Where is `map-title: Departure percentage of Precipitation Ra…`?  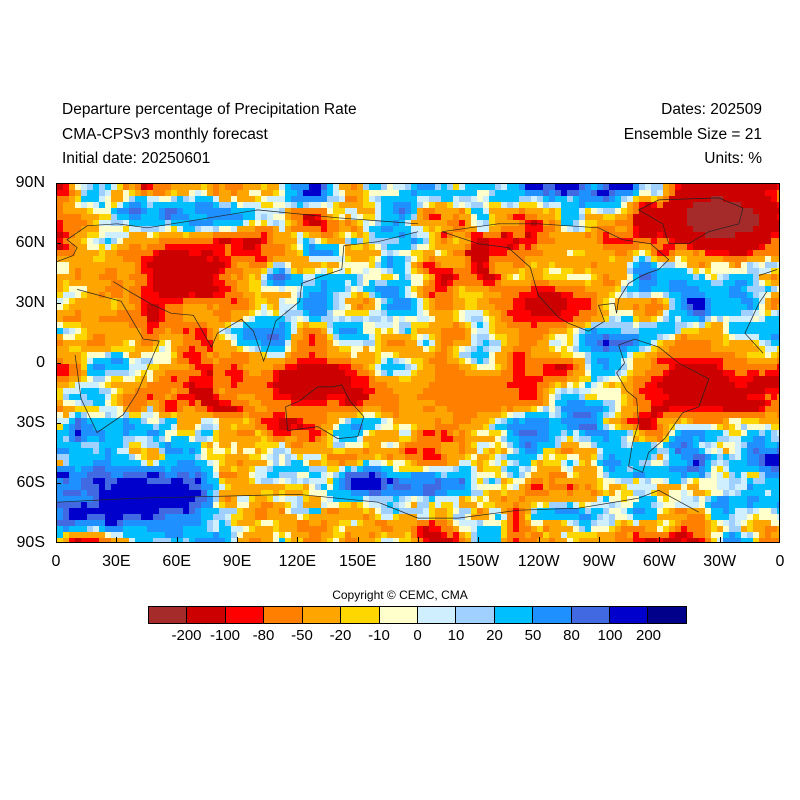 map-title: Departure percentage of Precipitation Ra… is located at coordinates (209, 109).